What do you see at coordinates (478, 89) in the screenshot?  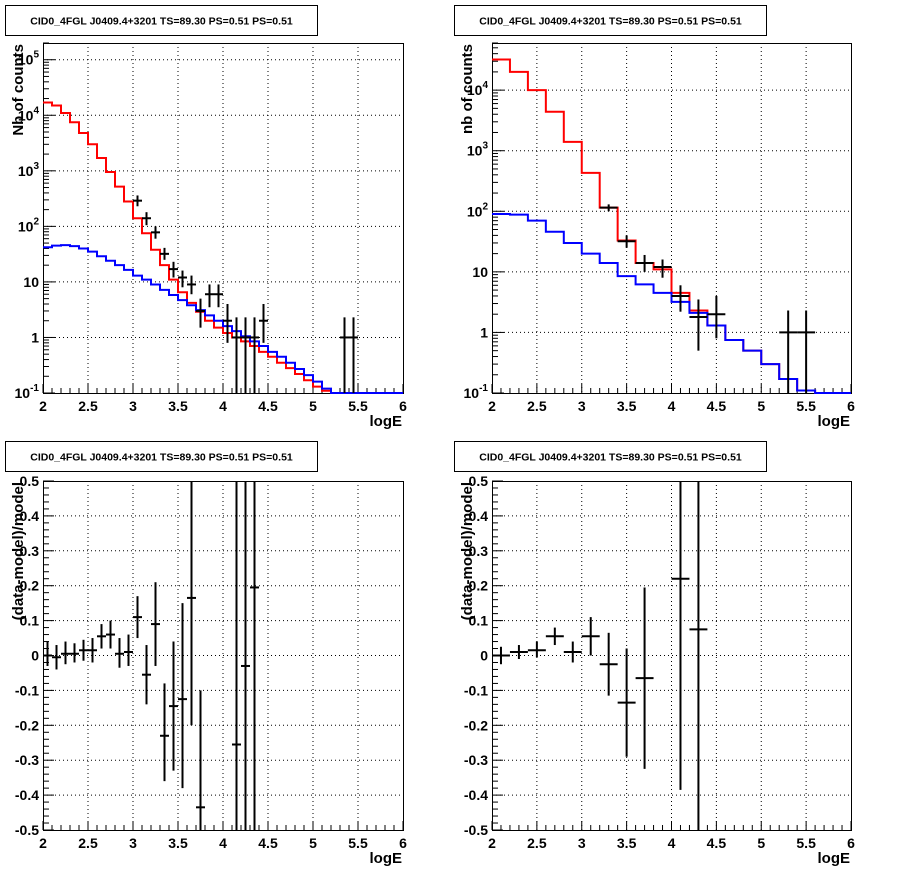 I see `y-tick-label: 10⁴` at bounding box center [478, 89].